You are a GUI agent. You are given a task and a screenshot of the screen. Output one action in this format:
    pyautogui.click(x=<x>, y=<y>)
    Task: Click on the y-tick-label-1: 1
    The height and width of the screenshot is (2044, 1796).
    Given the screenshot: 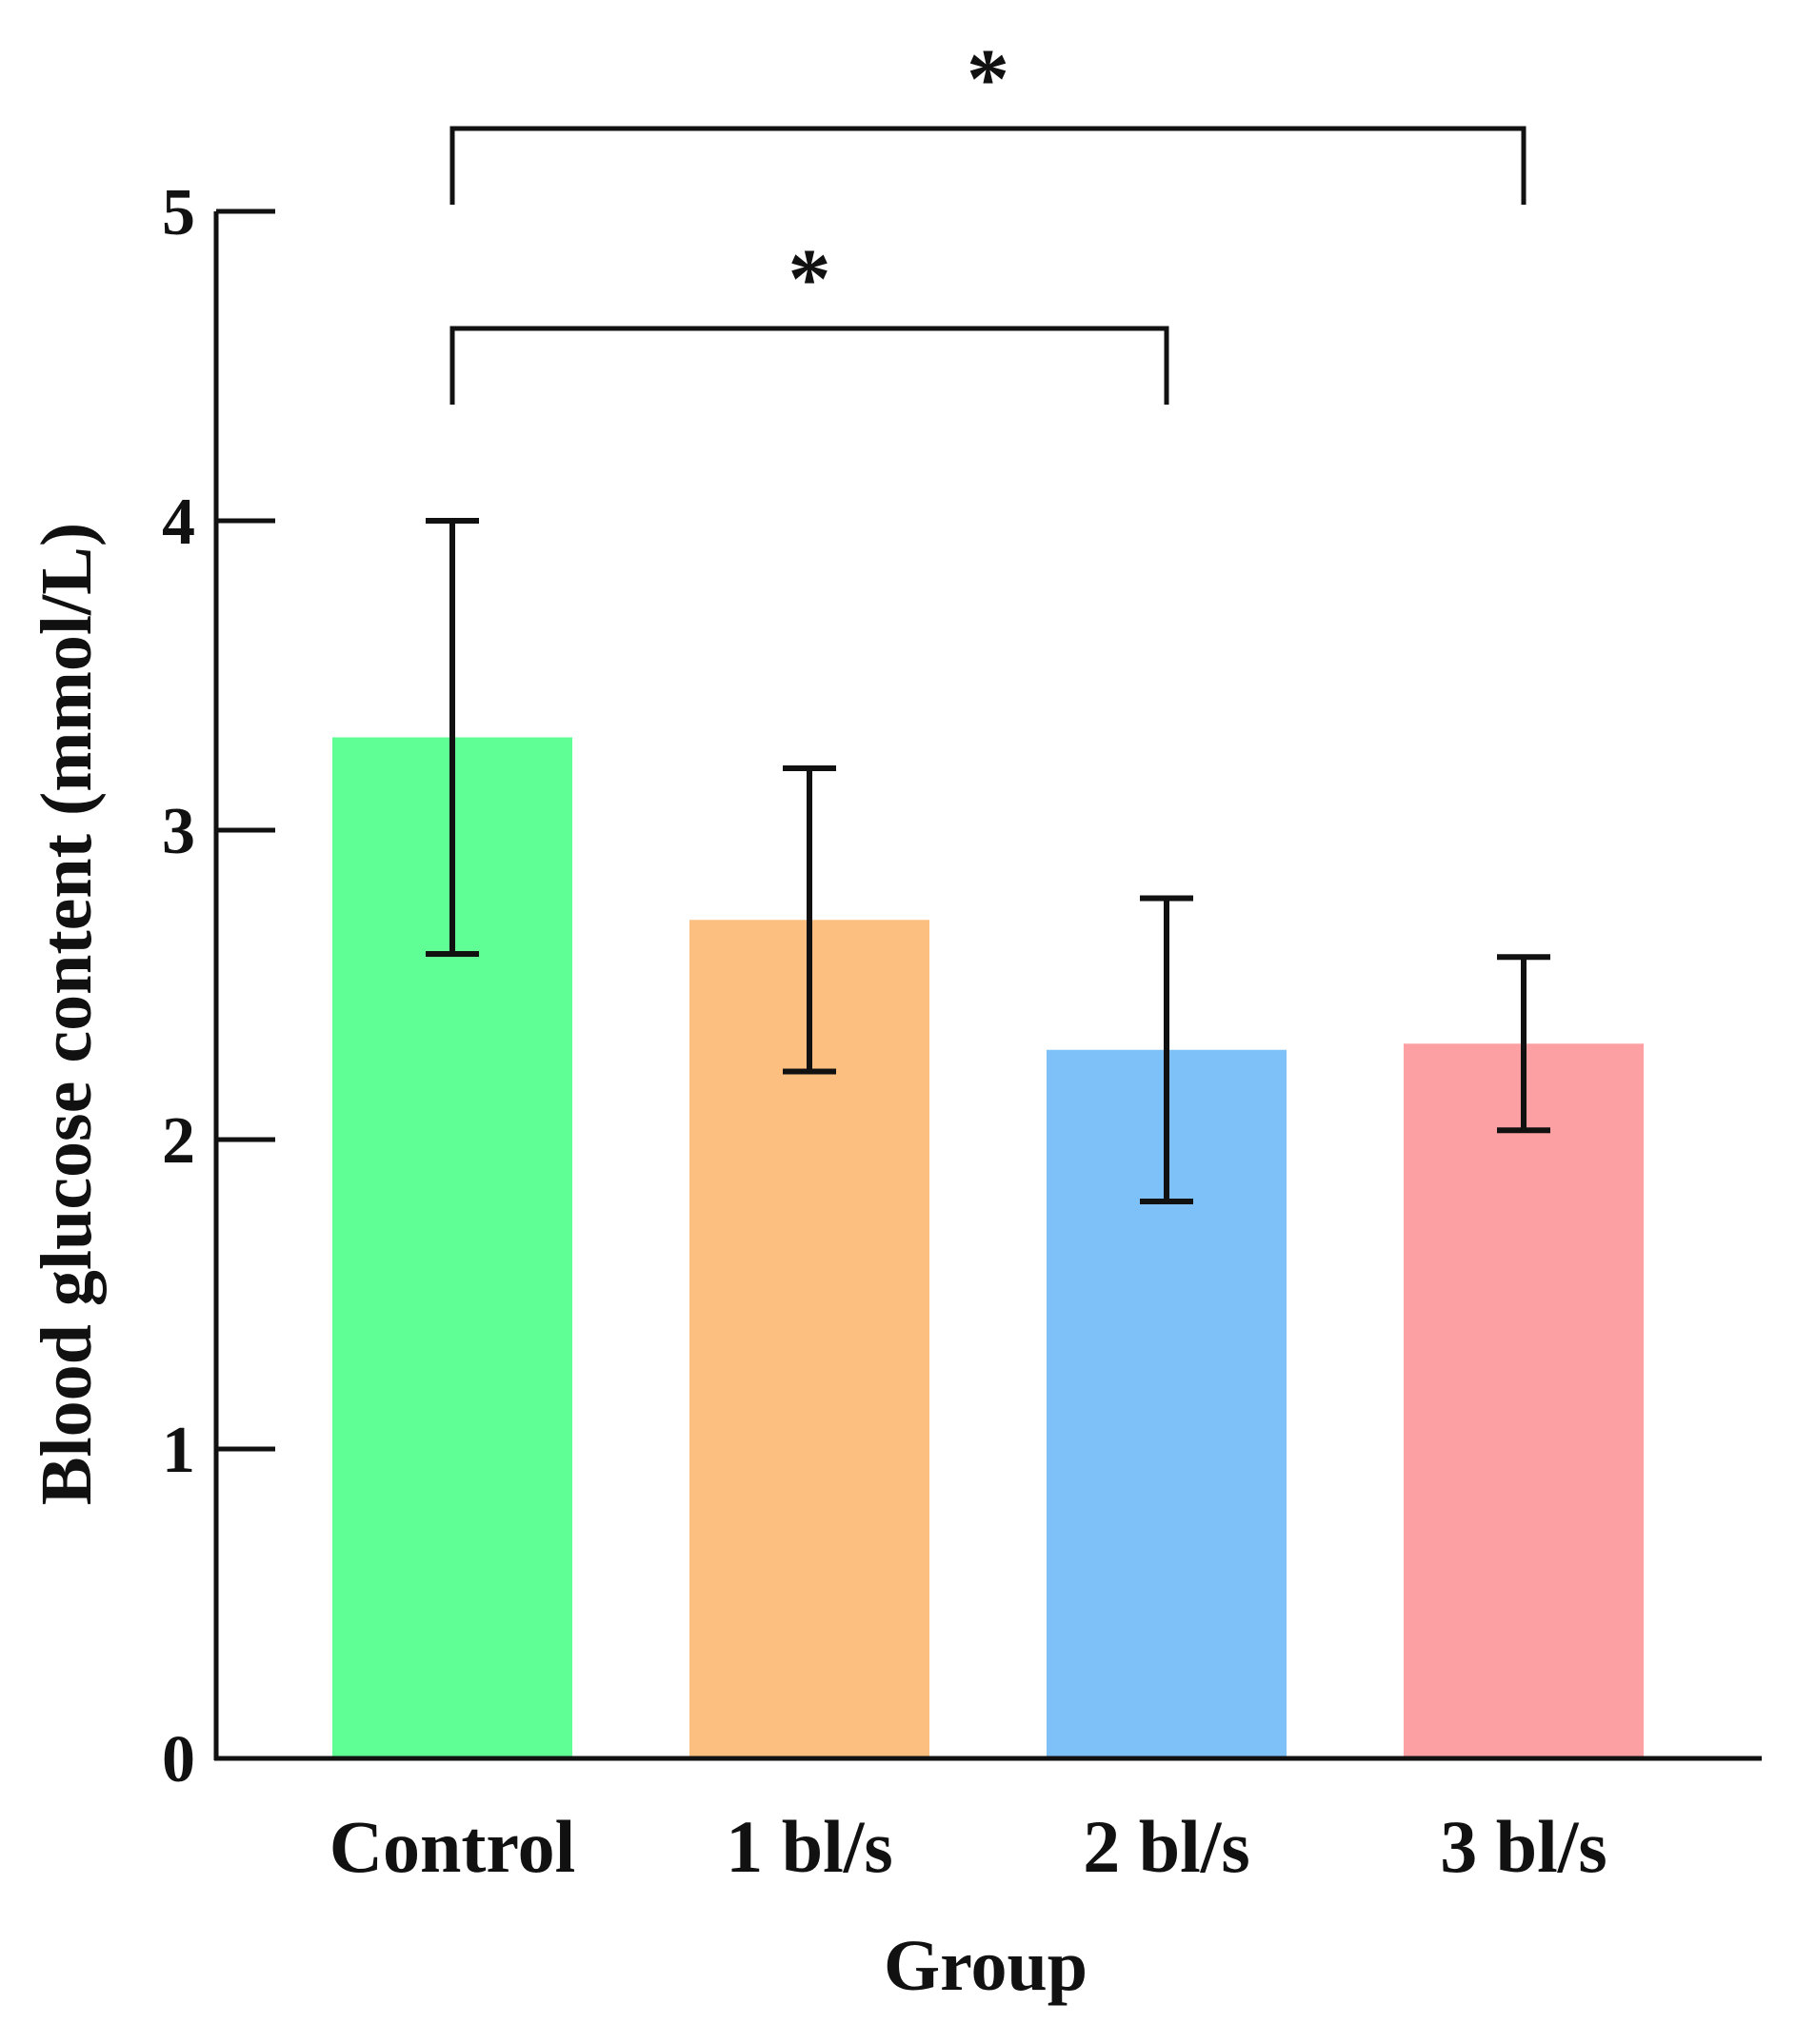 What is the action you would take?
    pyautogui.click(x=178, y=1450)
    